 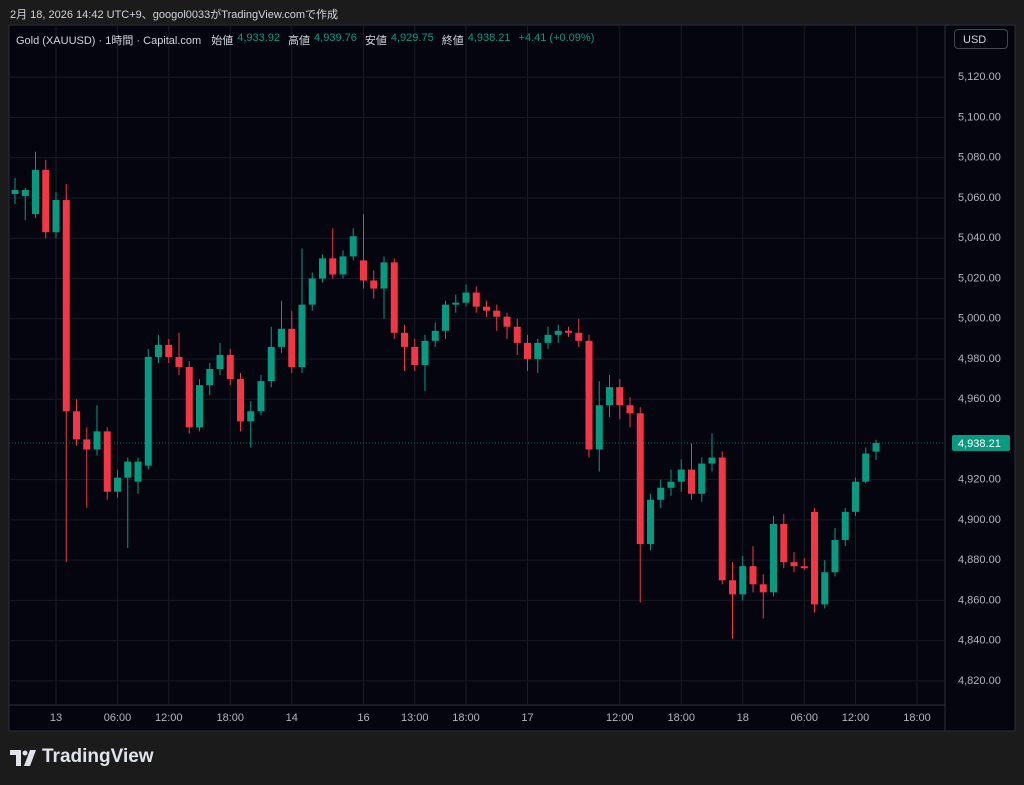 What do you see at coordinates (452, 41) in the screenshot?
I see `ohlc-label: 終値` at bounding box center [452, 41].